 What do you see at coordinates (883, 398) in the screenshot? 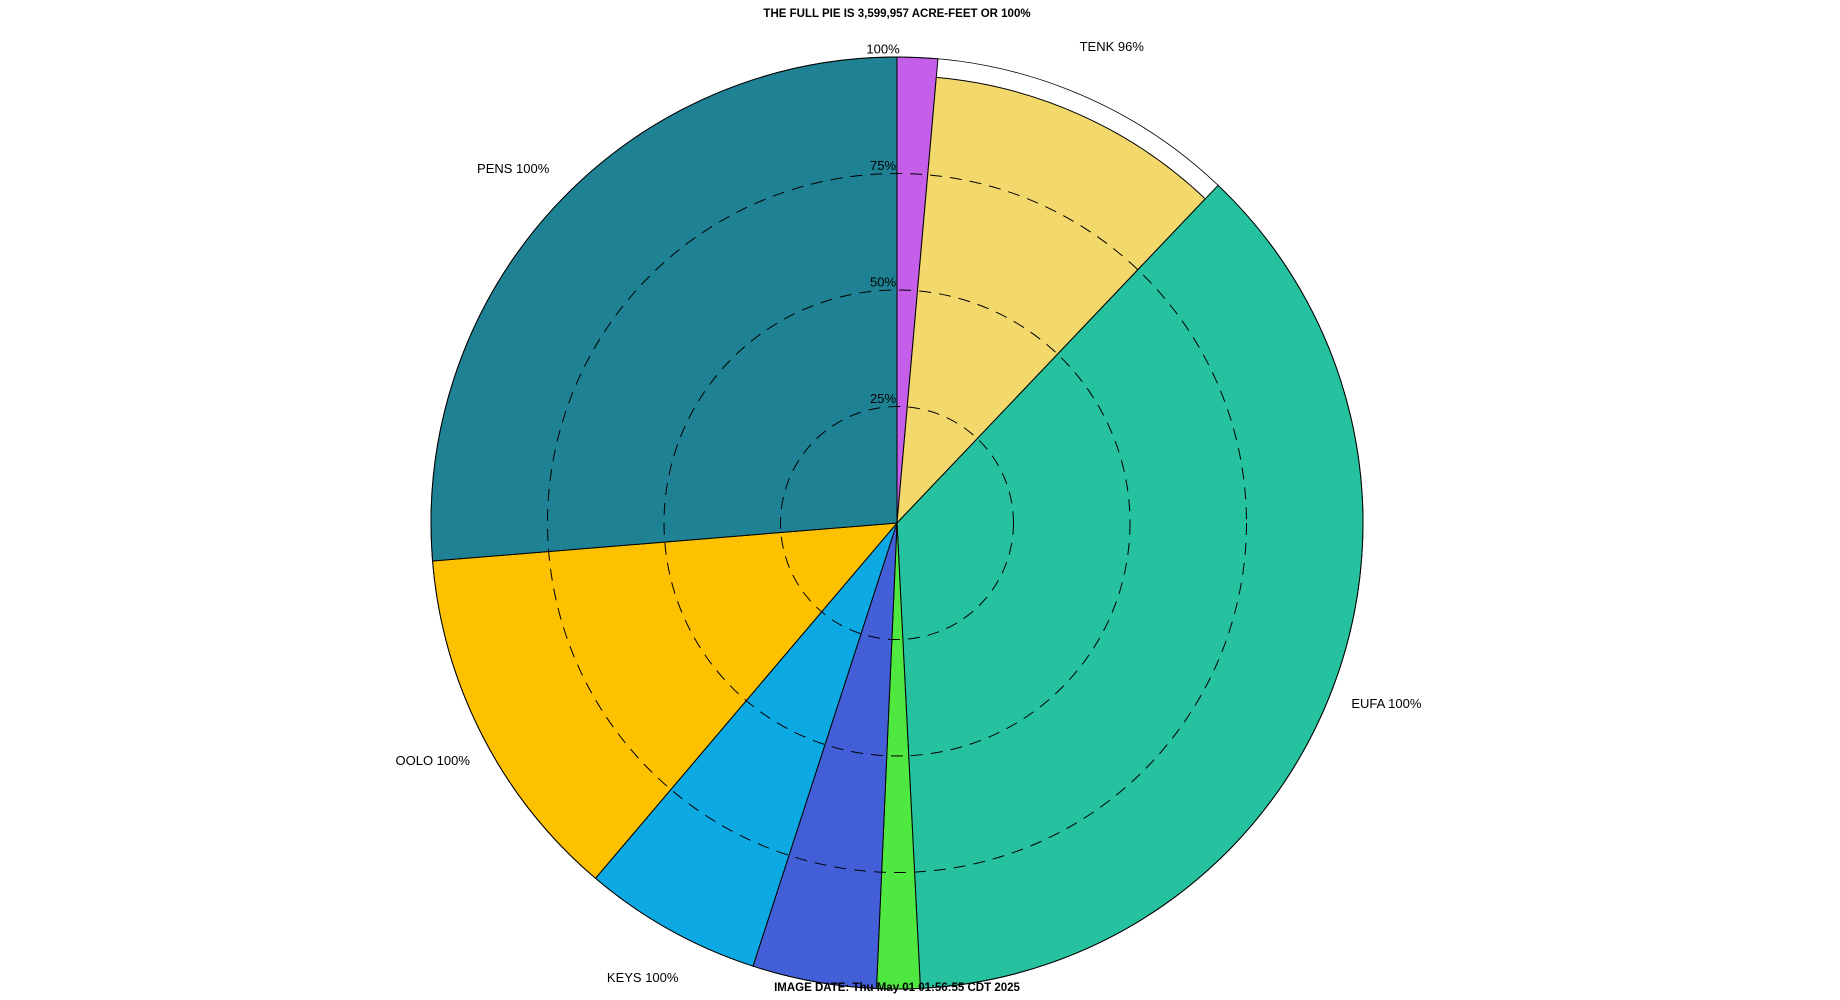
I see `r-tick-label: 25%` at bounding box center [883, 398].